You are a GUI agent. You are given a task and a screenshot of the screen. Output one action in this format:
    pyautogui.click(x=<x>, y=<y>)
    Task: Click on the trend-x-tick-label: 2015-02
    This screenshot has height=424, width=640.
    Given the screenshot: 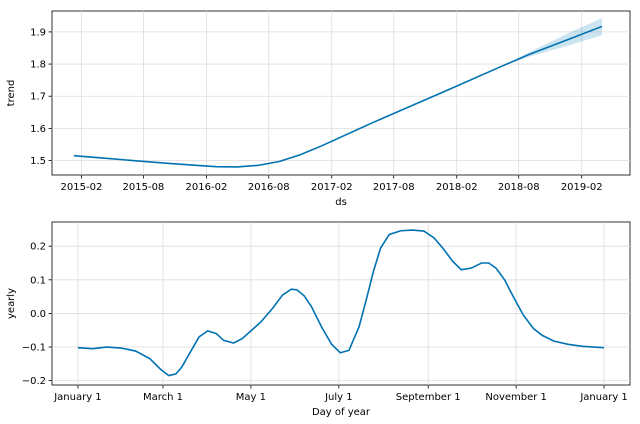 What is the action you would take?
    pyautogui.click(x=82, y=187)
    